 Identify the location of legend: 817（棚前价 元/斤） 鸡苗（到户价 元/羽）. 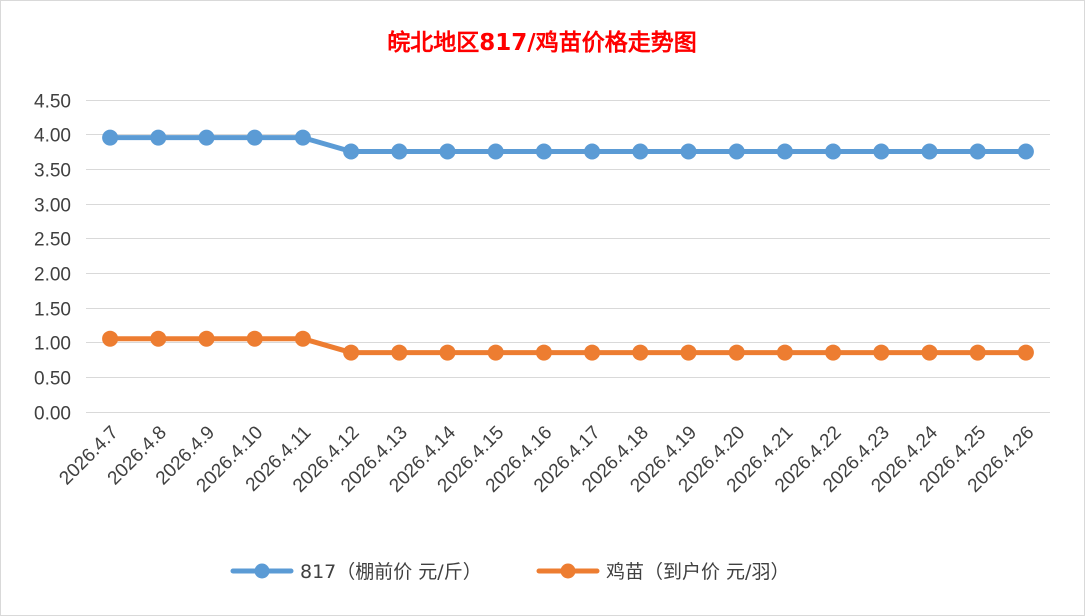
(509, 572).